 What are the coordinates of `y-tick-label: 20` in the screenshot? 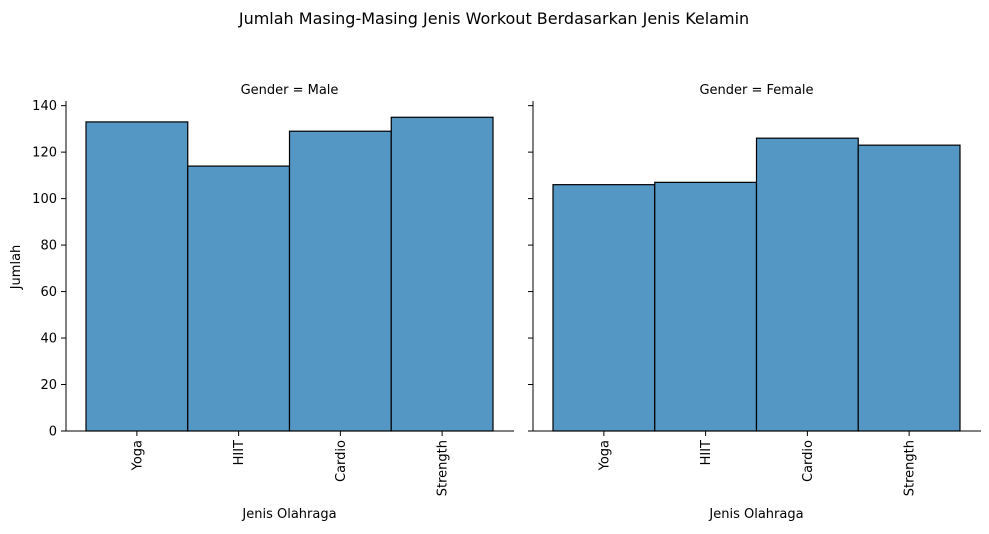 It's located at (48, 385).